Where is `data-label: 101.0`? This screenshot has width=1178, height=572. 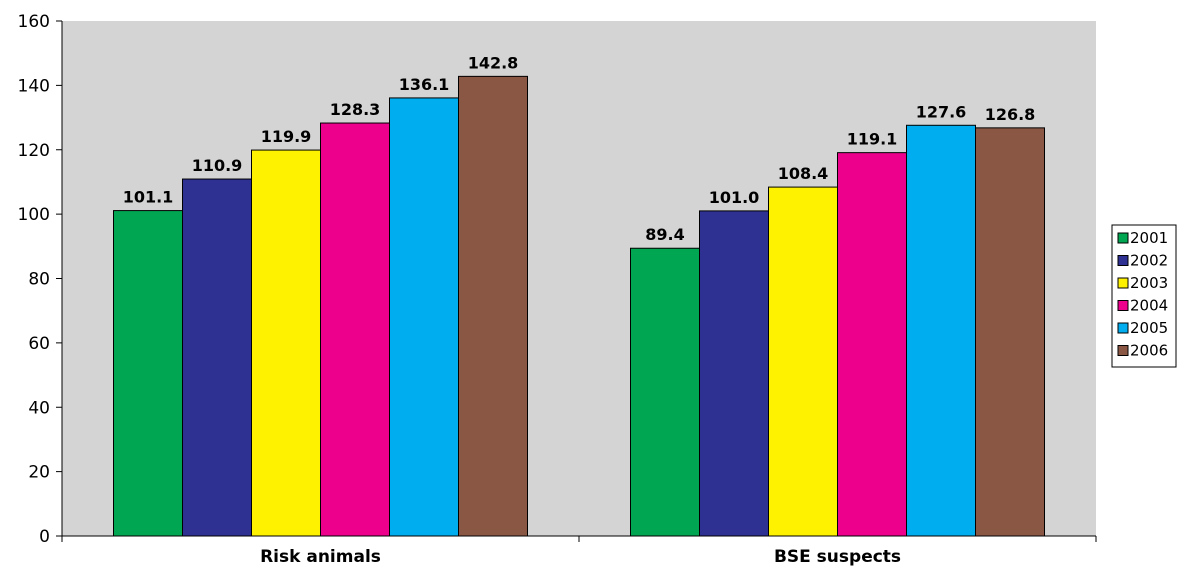
data-label: 101.0 is located at coordinates (734, 197).